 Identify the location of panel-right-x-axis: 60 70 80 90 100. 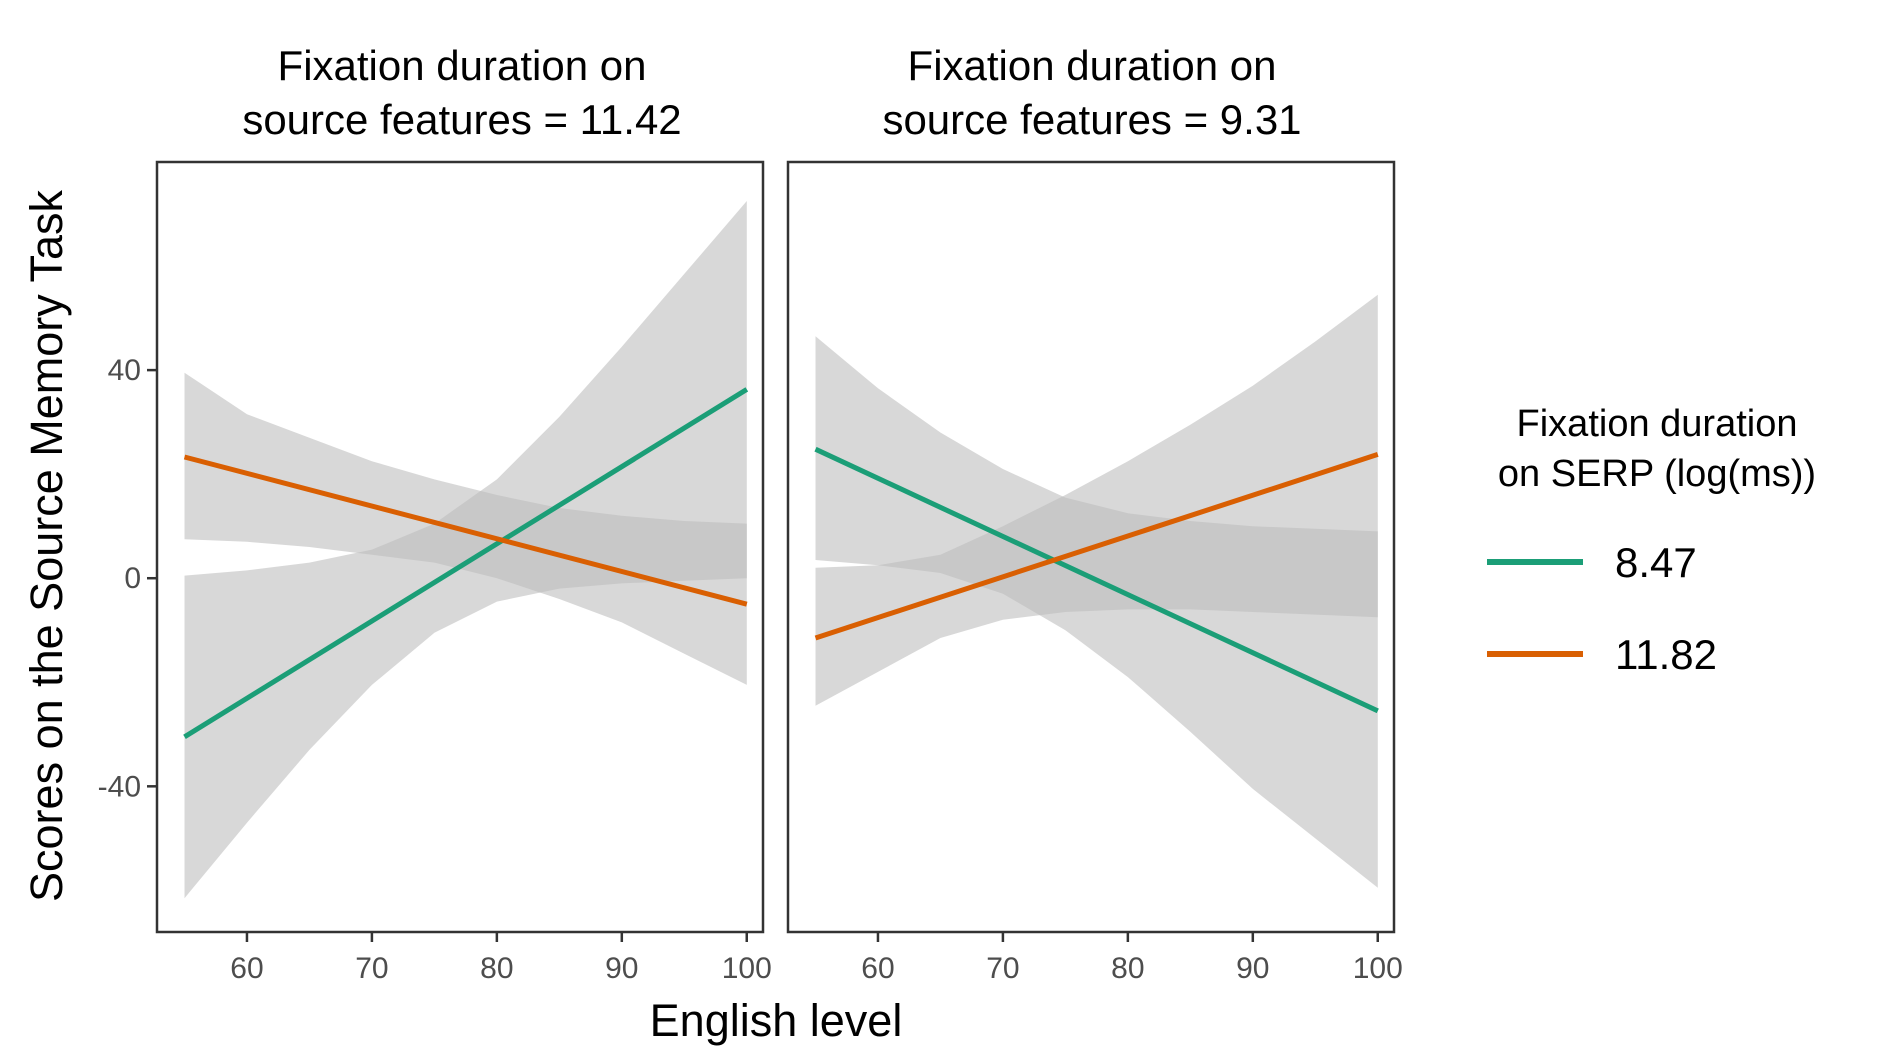
(1132, 958).